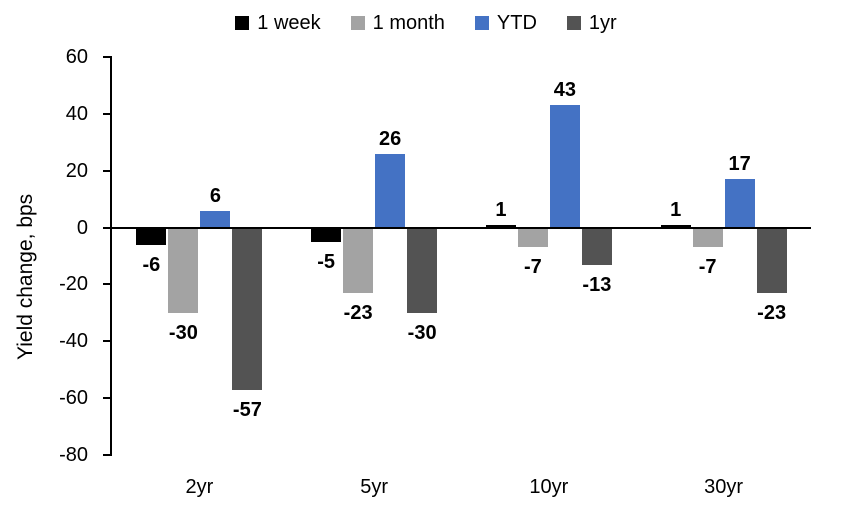 This screenshot has width=852, height=509. Describe the element at coordinates (374, 487) in the screenshot. I see `category-label-5yr: 5yr` at that location.